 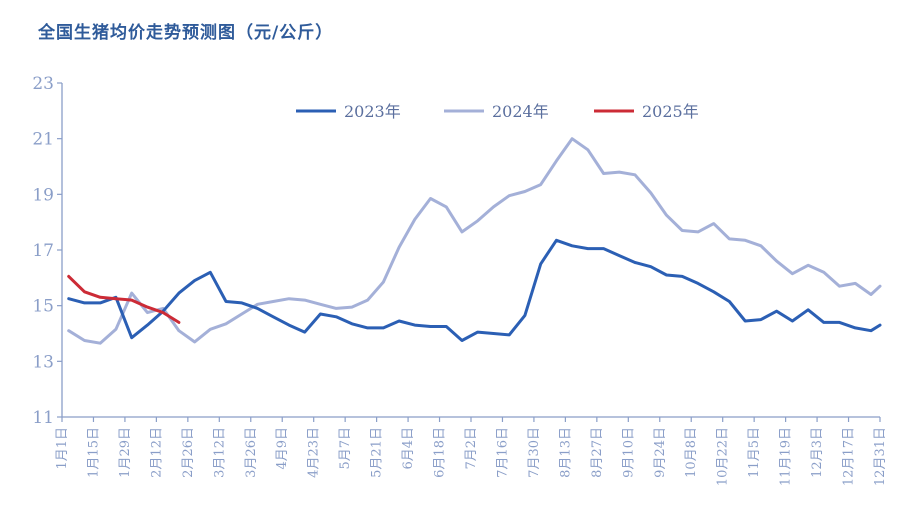 What do you see at coordinates (377, 452) in the screenshot?
I see `x-tick-label: 5月21日` at bounding box center [377, 452].